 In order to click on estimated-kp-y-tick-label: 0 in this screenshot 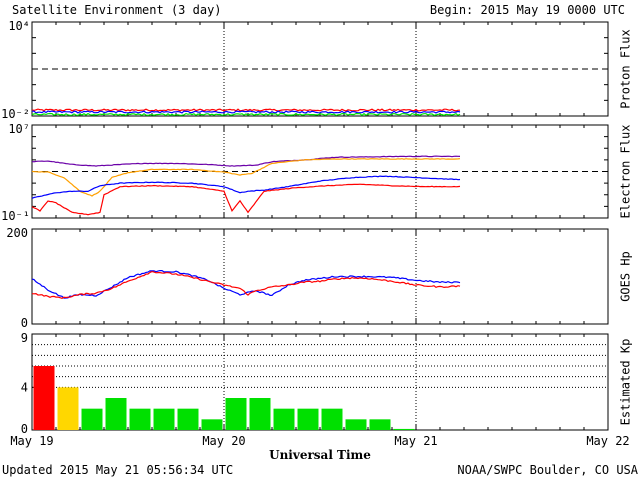, I will do `click(24, 429)`.